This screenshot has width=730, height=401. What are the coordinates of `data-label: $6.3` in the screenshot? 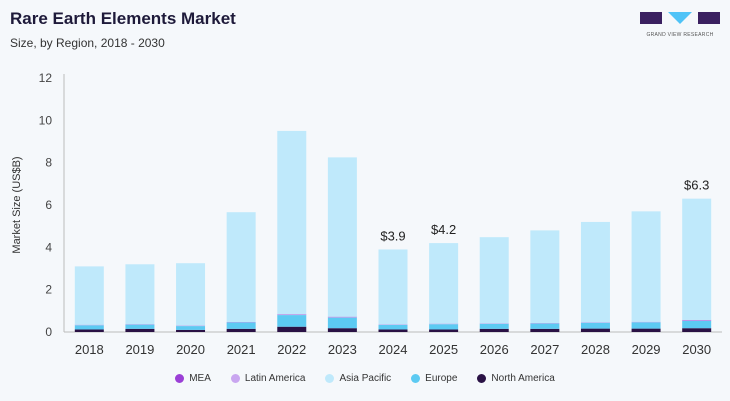 It's located at (696, 185).